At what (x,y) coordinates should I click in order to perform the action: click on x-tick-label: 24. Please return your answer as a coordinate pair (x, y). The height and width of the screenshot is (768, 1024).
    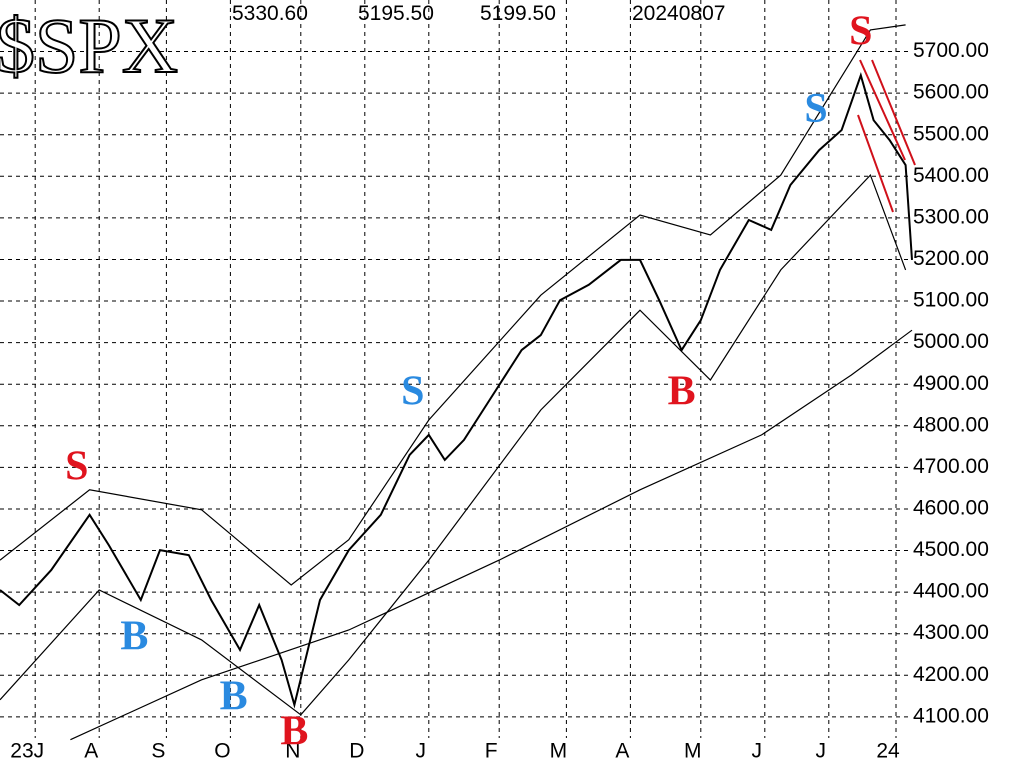
    Looking at the image, I should click on (888, 751).